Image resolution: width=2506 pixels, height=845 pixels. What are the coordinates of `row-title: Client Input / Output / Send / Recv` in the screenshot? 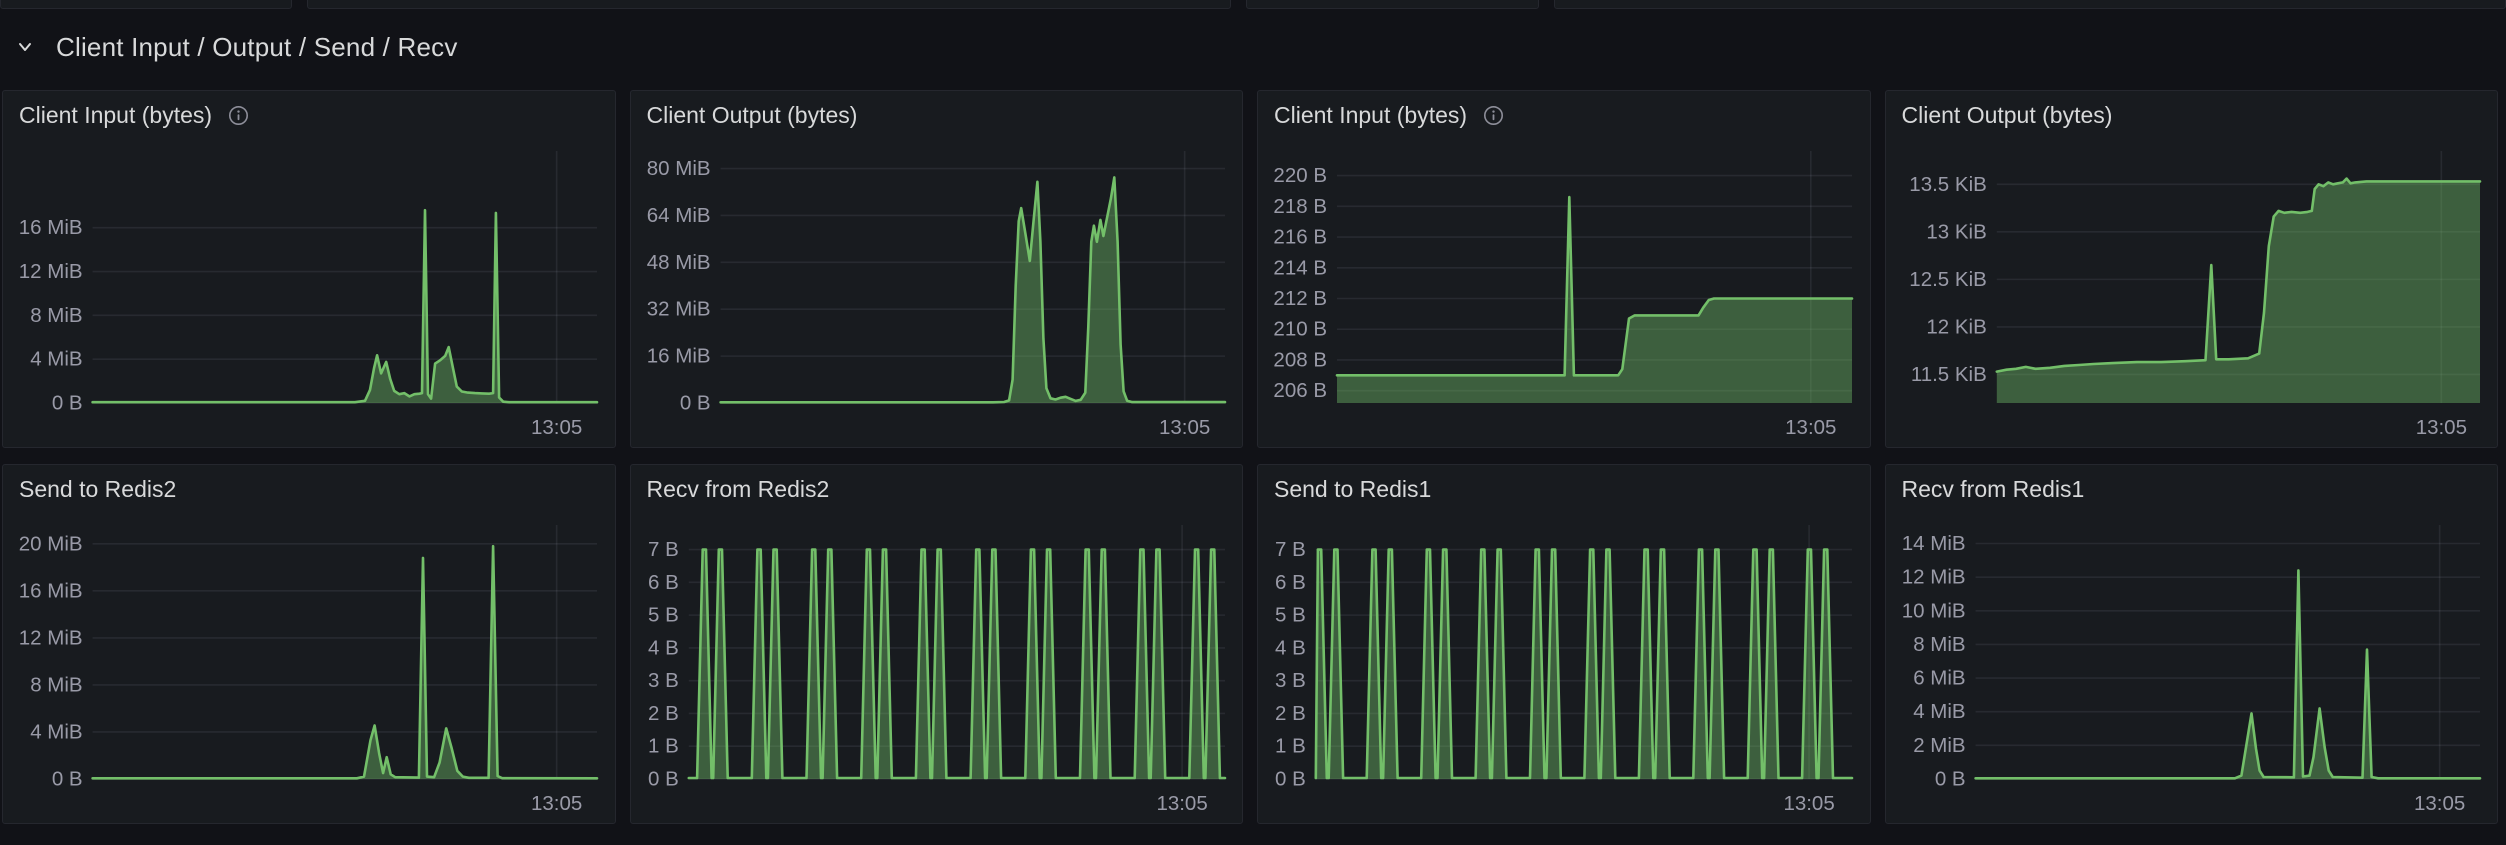 It's located at (257, 46).